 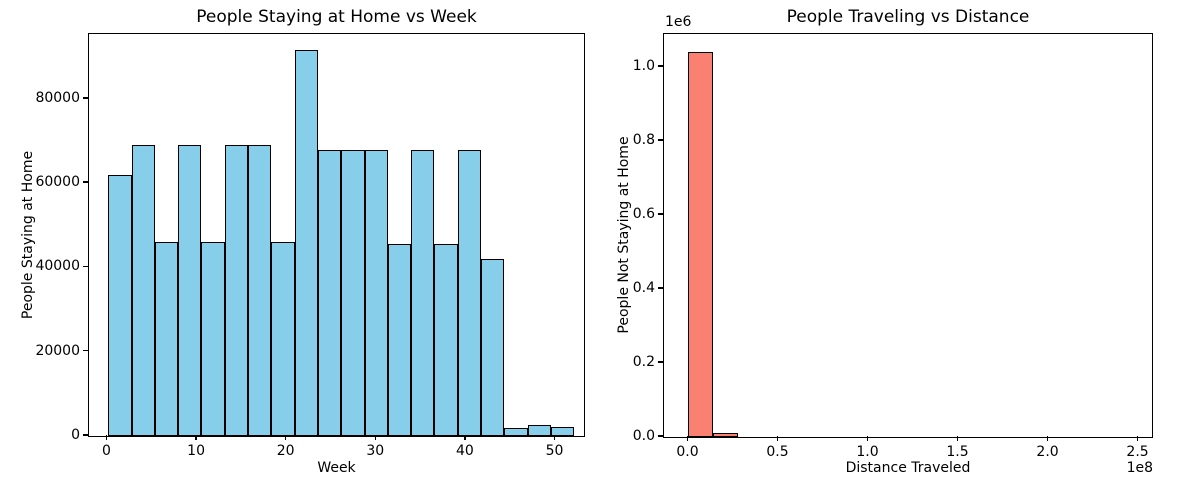 I want to click on x-tick-label: 40, so click(x=464, y=451).